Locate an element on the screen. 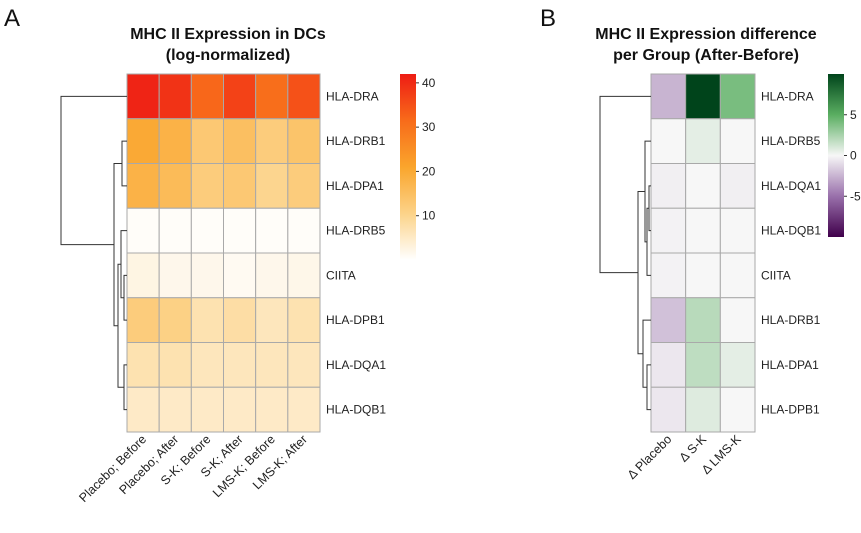 The image size is (861, 533). column-label: Δ S-K is located at coordinates (693, 448).